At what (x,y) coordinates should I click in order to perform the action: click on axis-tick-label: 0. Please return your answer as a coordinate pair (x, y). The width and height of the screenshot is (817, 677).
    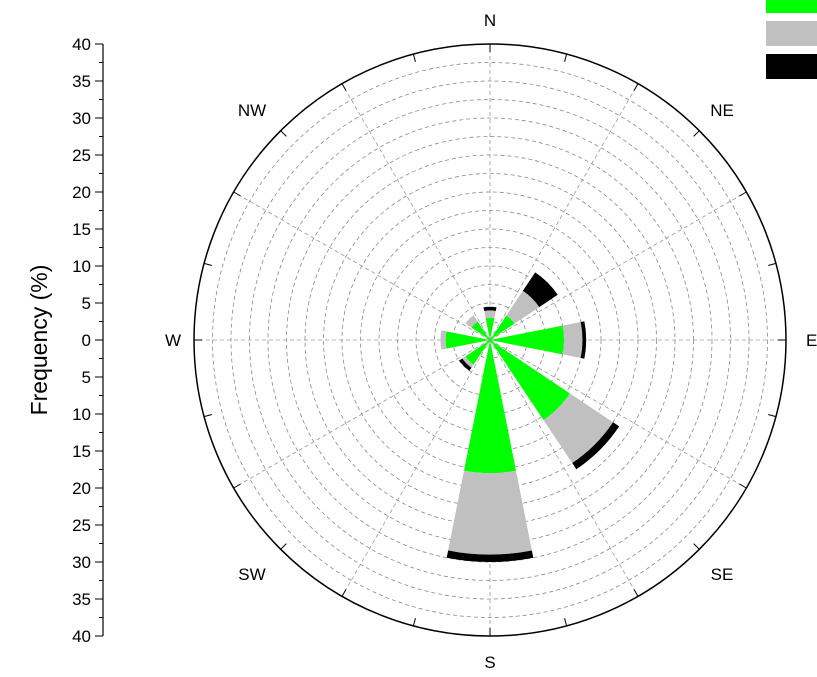
    Looking at the image, I should click on (86, 340).